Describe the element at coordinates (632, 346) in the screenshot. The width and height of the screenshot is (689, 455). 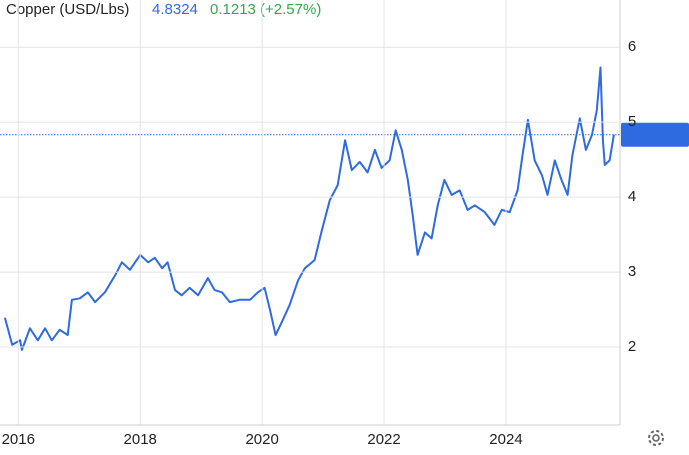
I see `y-tick-label: 2` at that location.